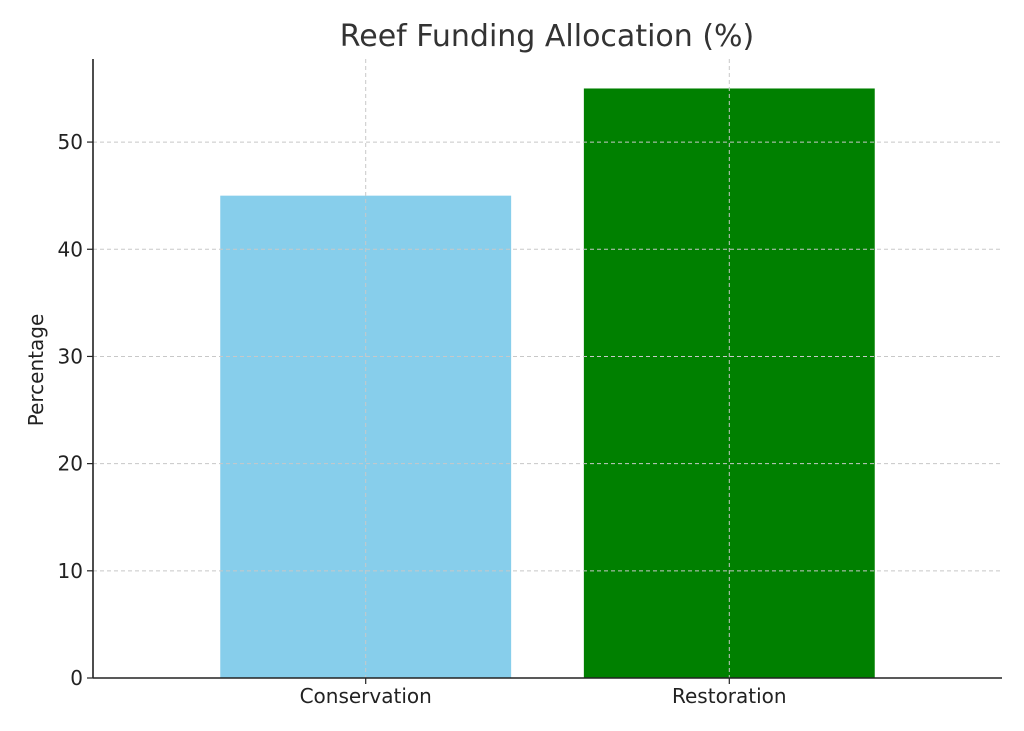 The image size is (1024, 731). What do you see at coordinates (76, 678) in the screenshot?
I see `y-tick-label: 0` at bounding box center [76, 678].